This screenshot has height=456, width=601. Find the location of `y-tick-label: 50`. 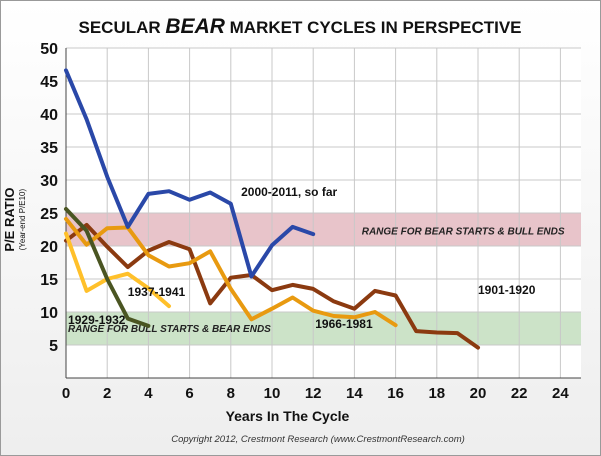

y-tick-label: 50 is located at coordinates (49, 49).